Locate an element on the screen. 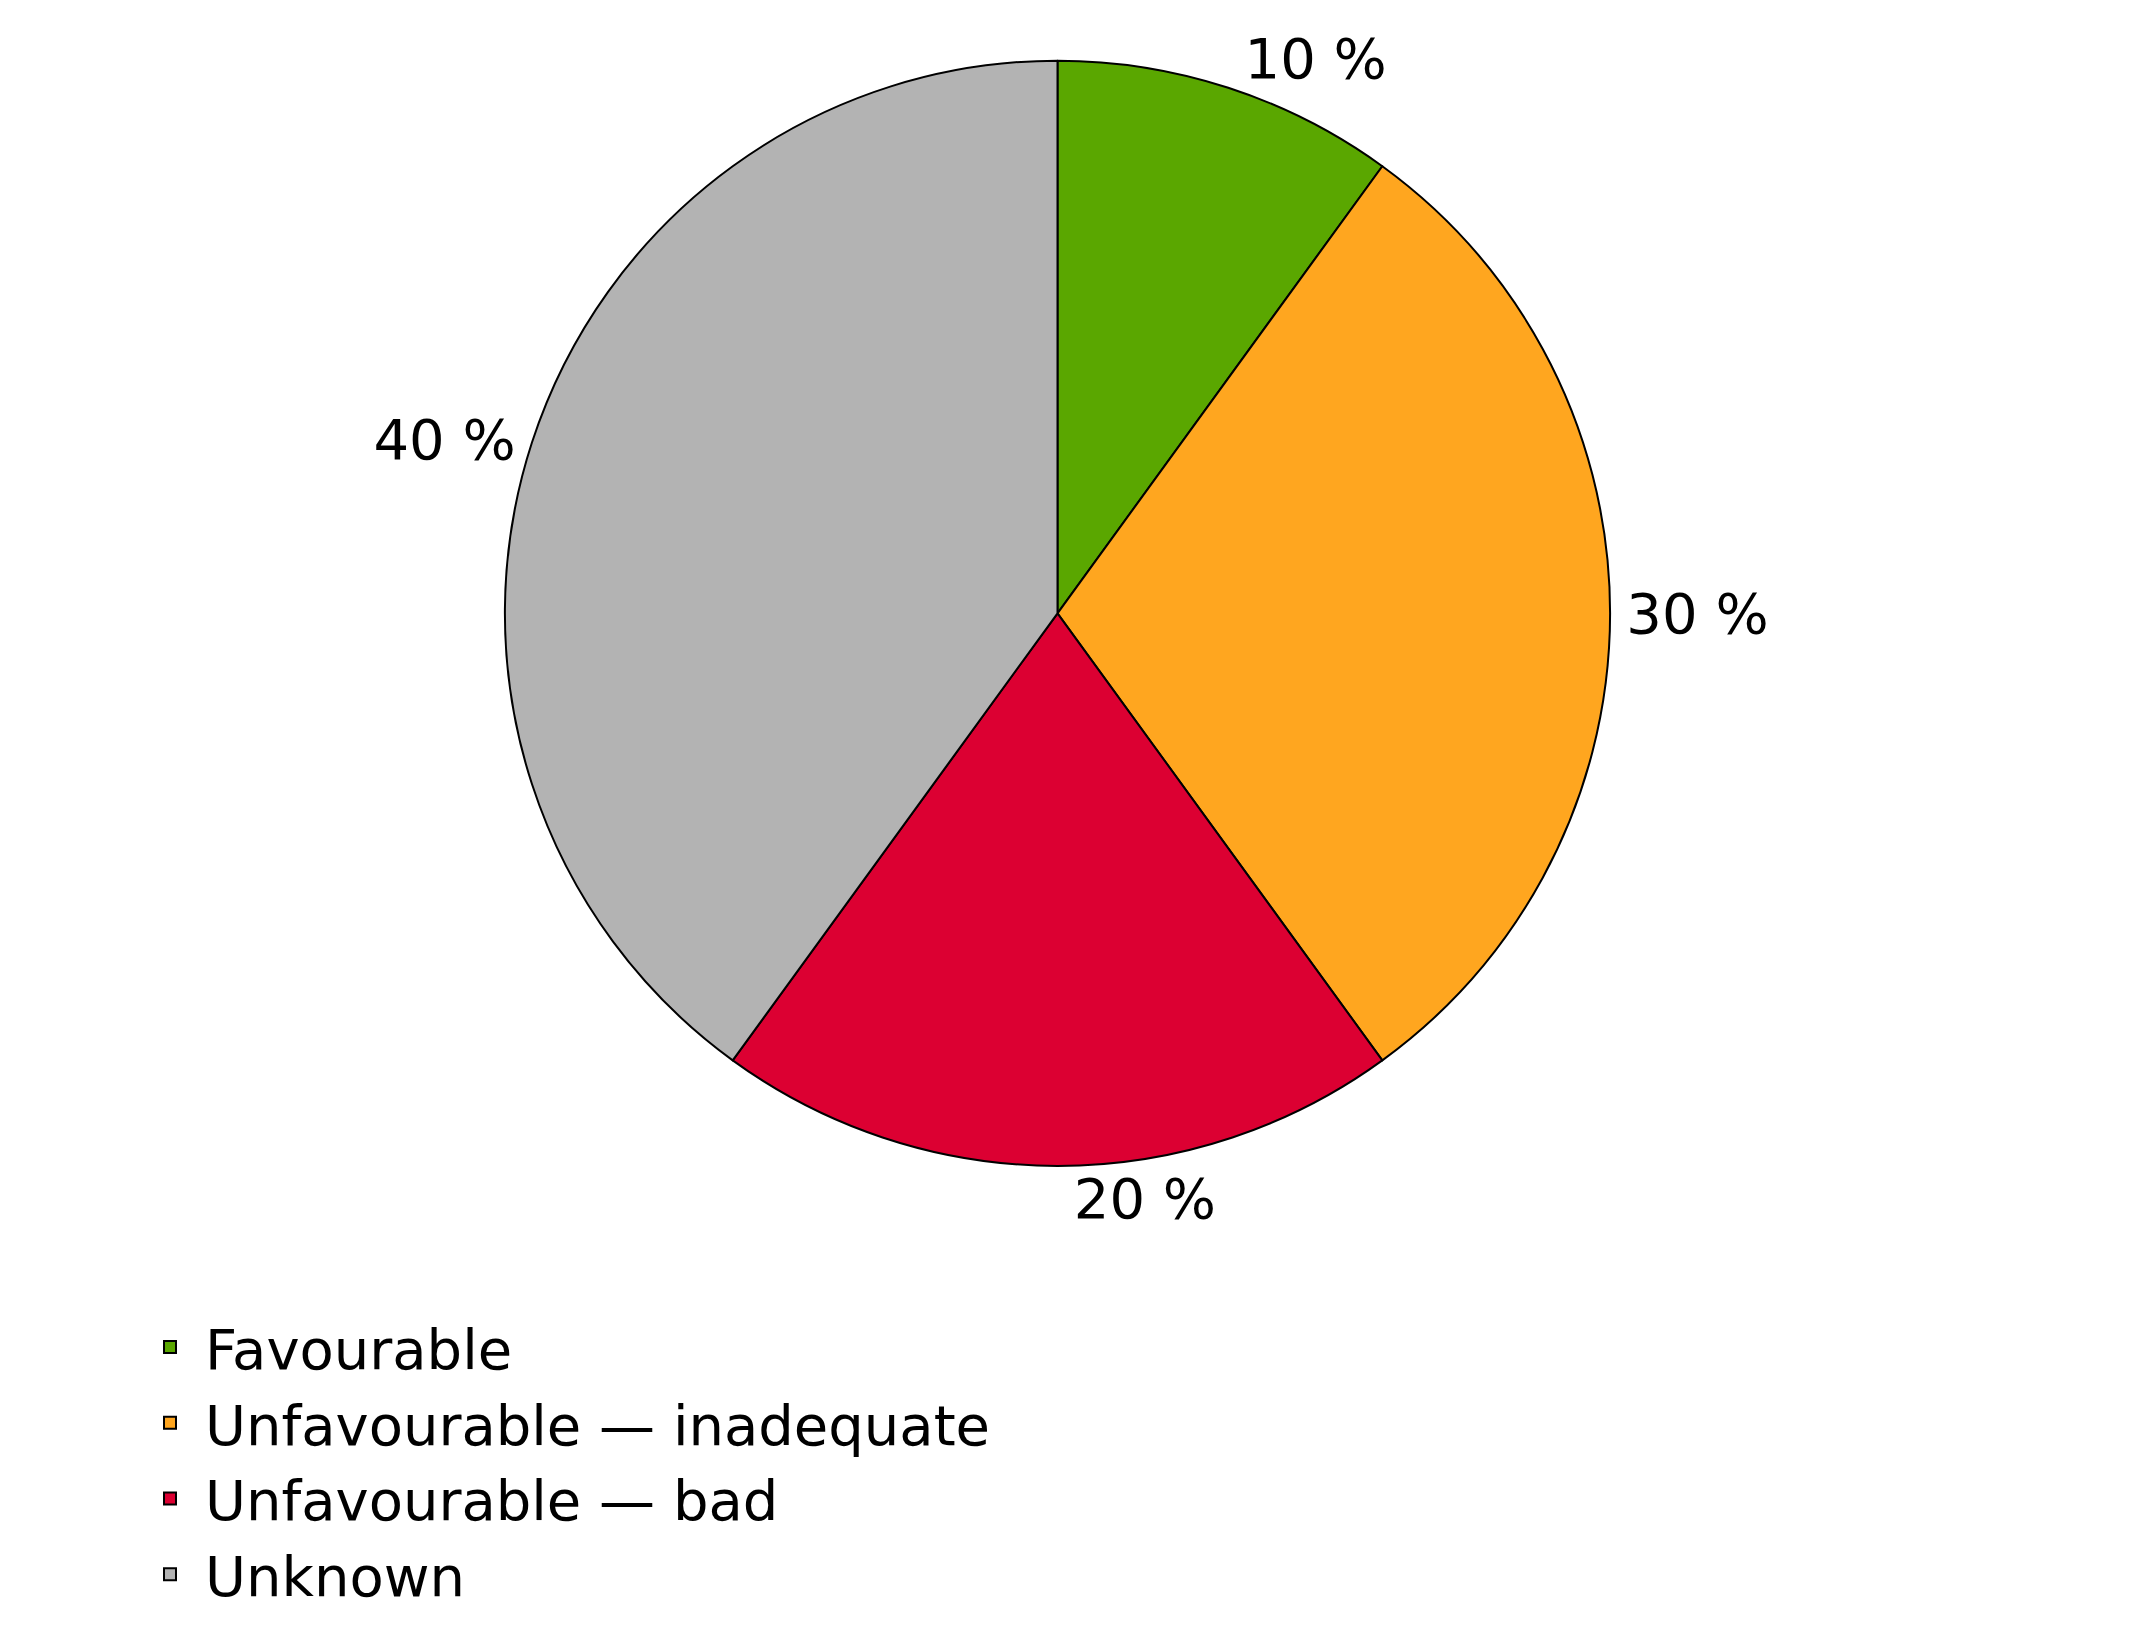 The width and height of the screenshot is (2142, 1628). data-label: 30 % is located at coordinates (1697, 613).